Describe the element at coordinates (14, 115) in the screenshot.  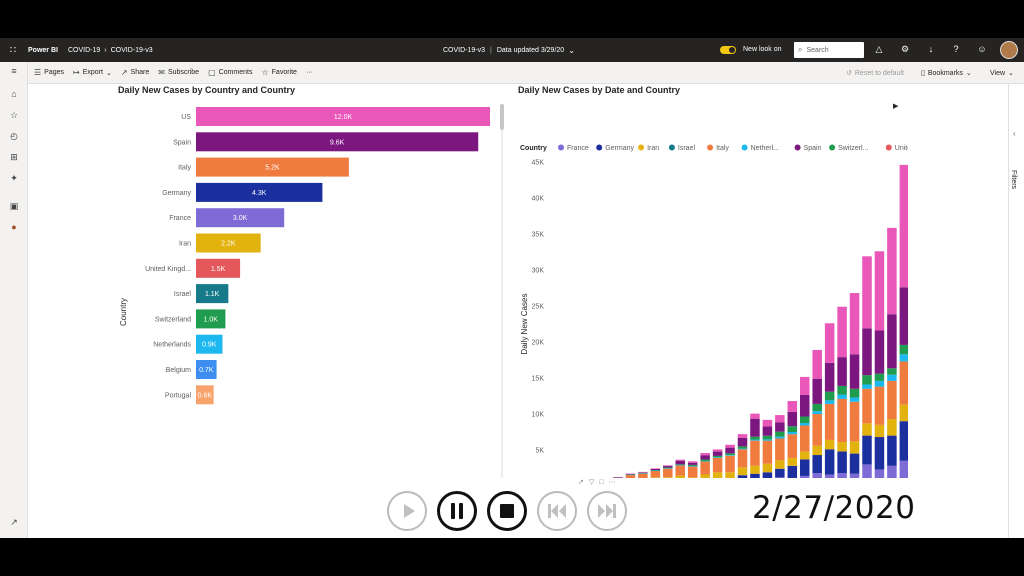
I see `favorites-star-icon: ☆` at that location.